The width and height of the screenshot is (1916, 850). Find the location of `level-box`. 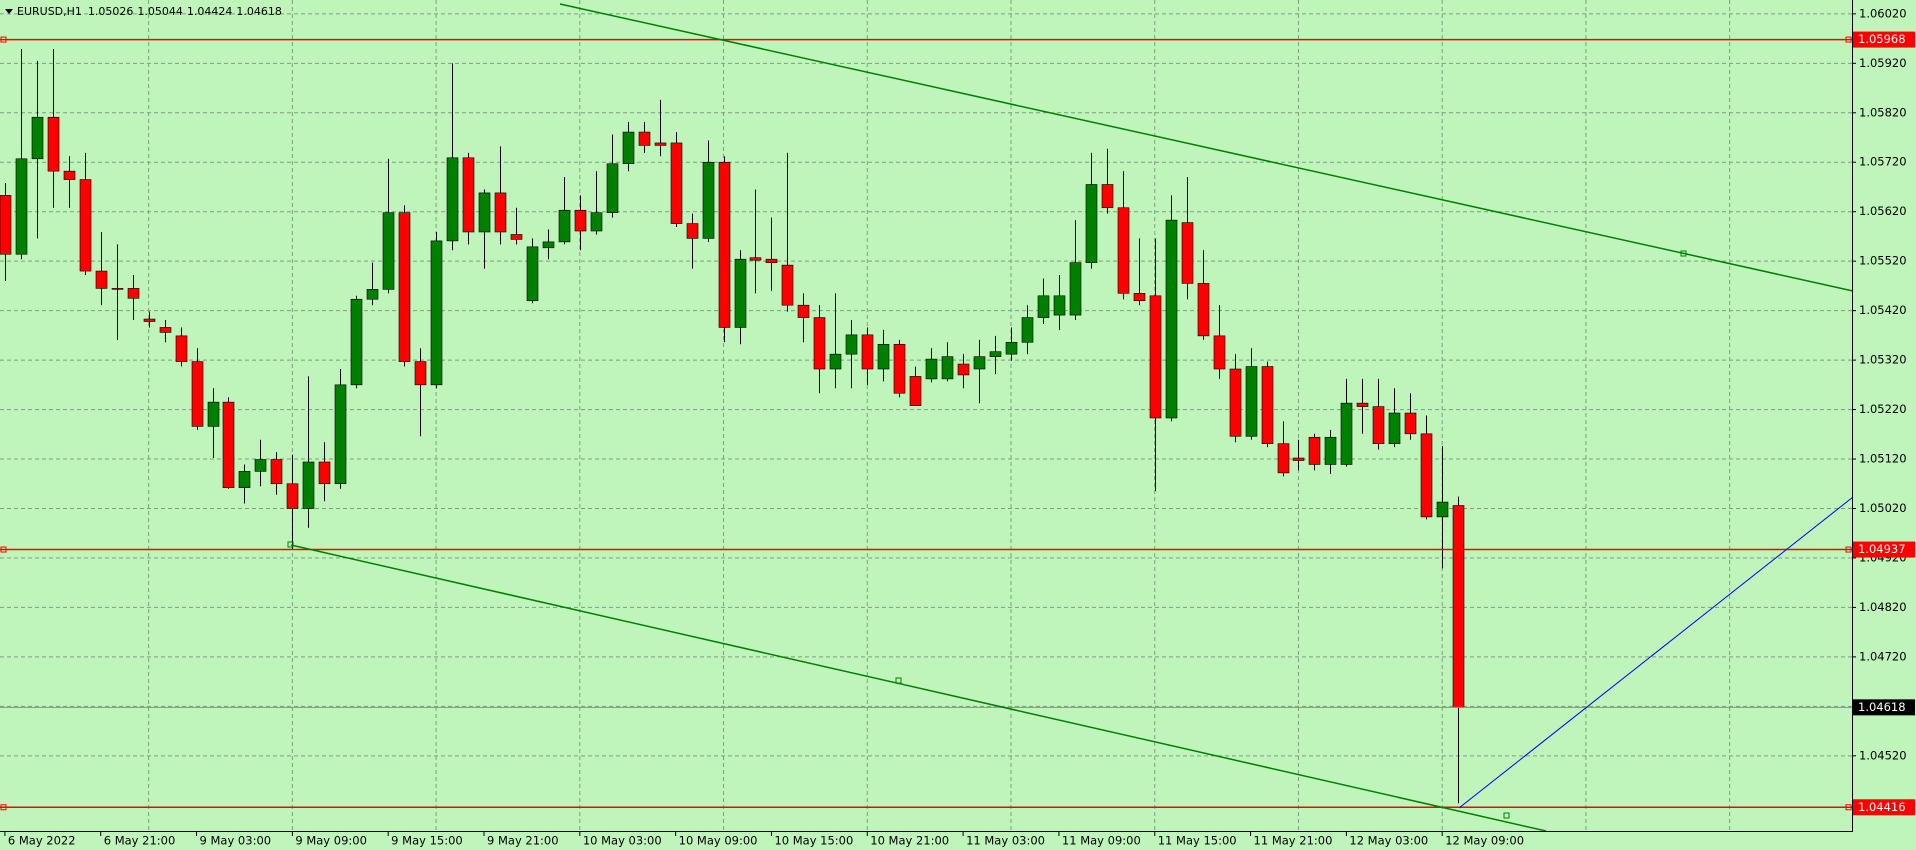

level-box is located at coordinates (1884, 39).